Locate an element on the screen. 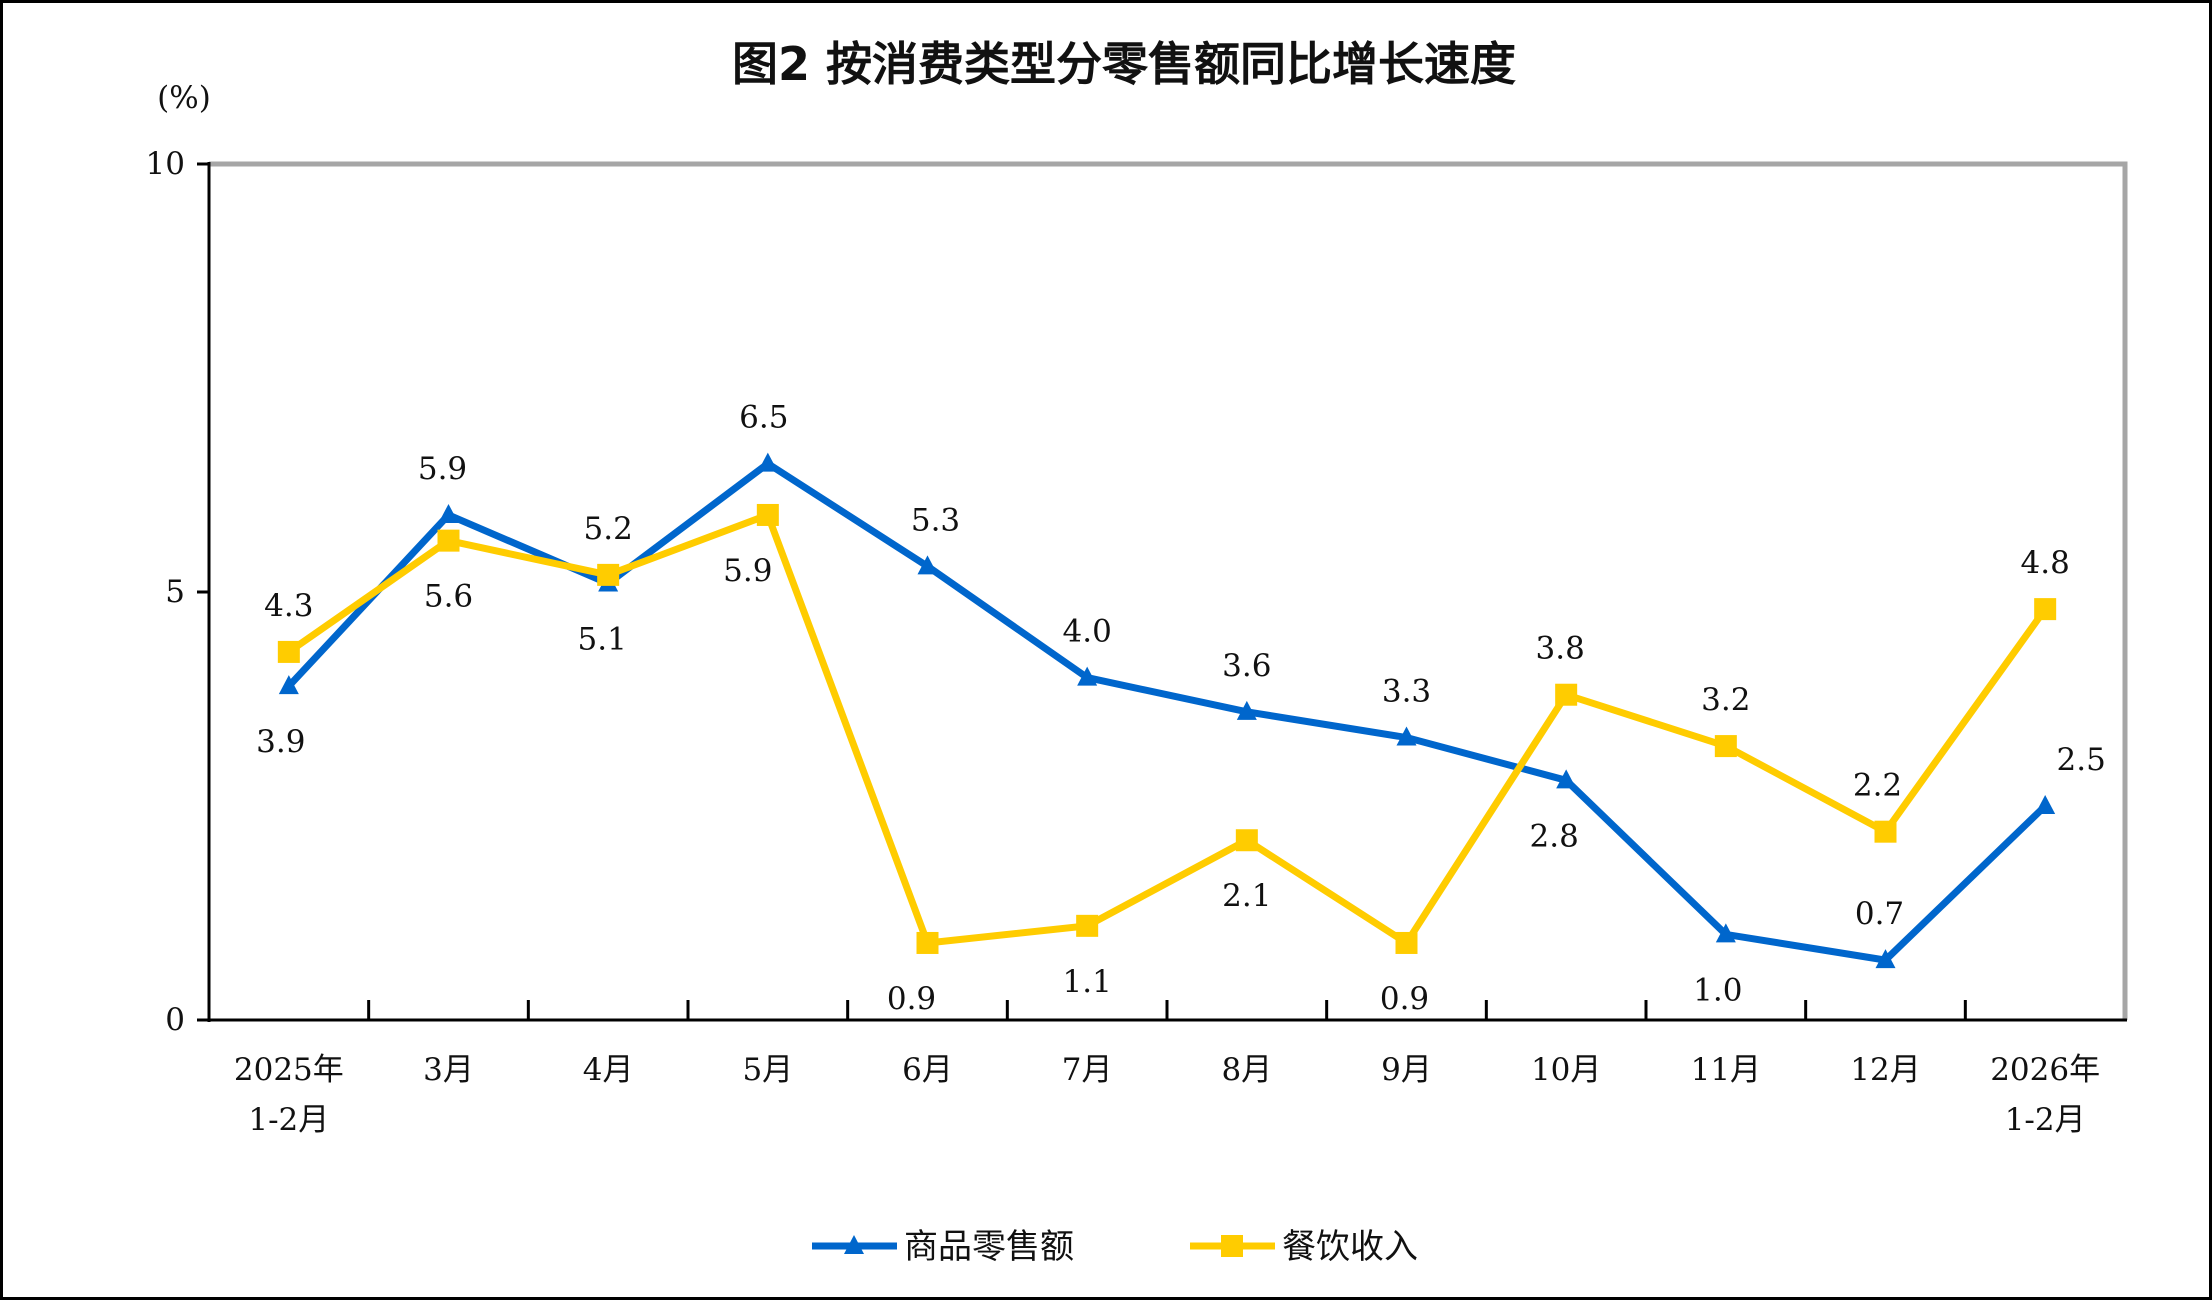  data-label: 3.9 is located at coordinates (280, 742).